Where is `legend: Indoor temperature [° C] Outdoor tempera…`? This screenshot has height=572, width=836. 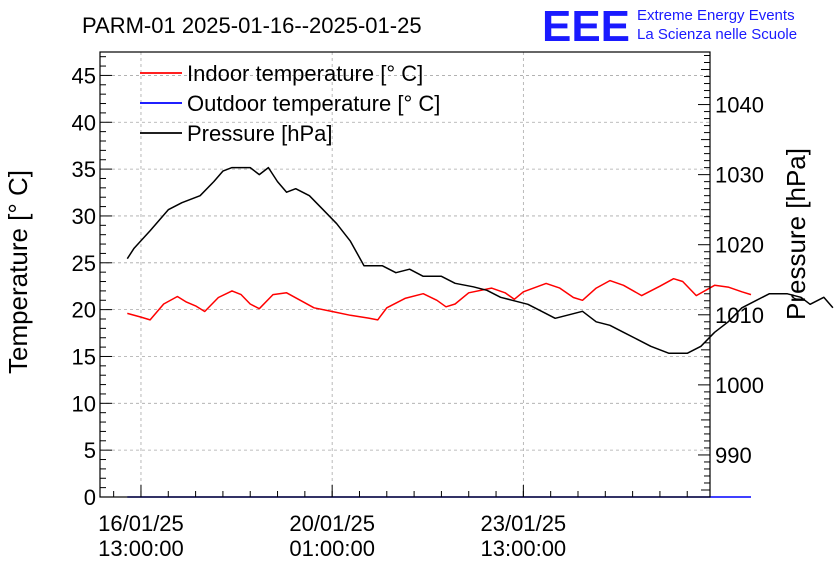
legend: Indoor temperature [° C] Outdoor tempera… is located at coordinates (290, 103).